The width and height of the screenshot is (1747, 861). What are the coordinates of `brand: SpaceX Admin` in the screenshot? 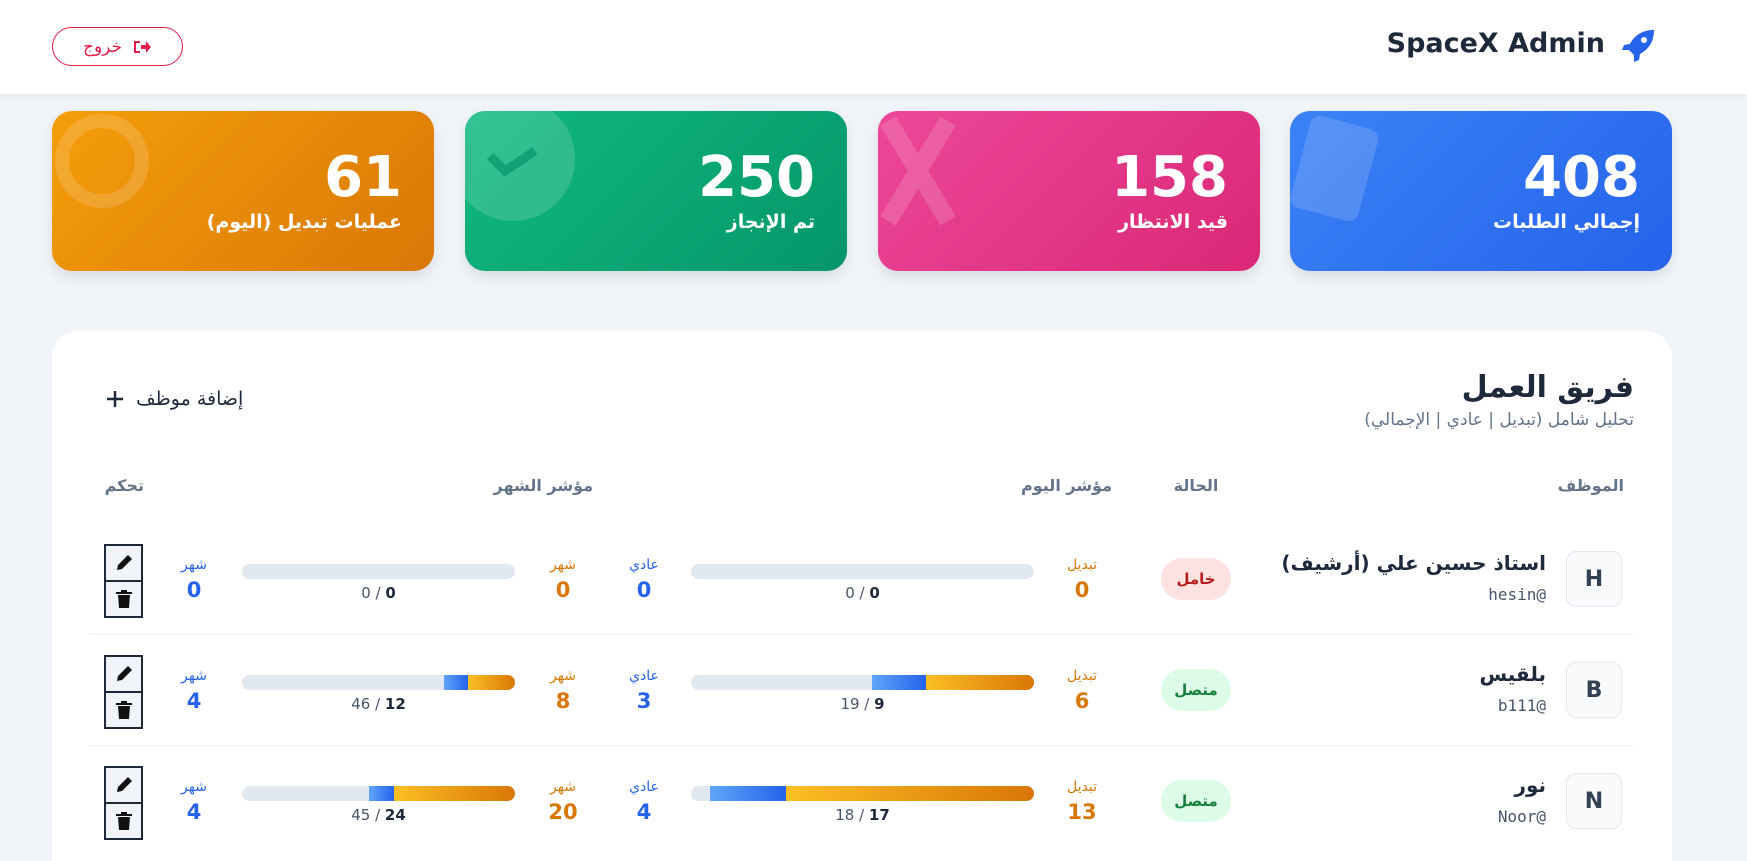 It's located at (1495, 43).